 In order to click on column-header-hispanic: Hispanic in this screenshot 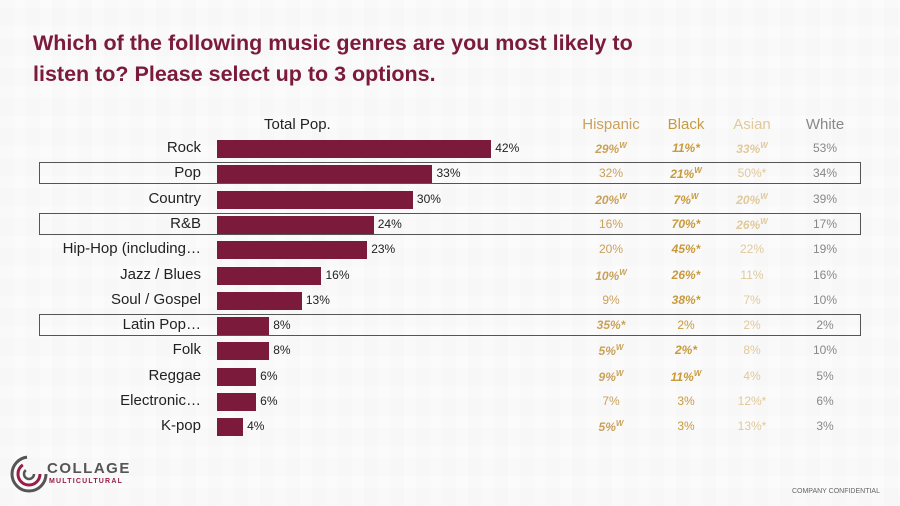, I will do `click(611, 124)`.